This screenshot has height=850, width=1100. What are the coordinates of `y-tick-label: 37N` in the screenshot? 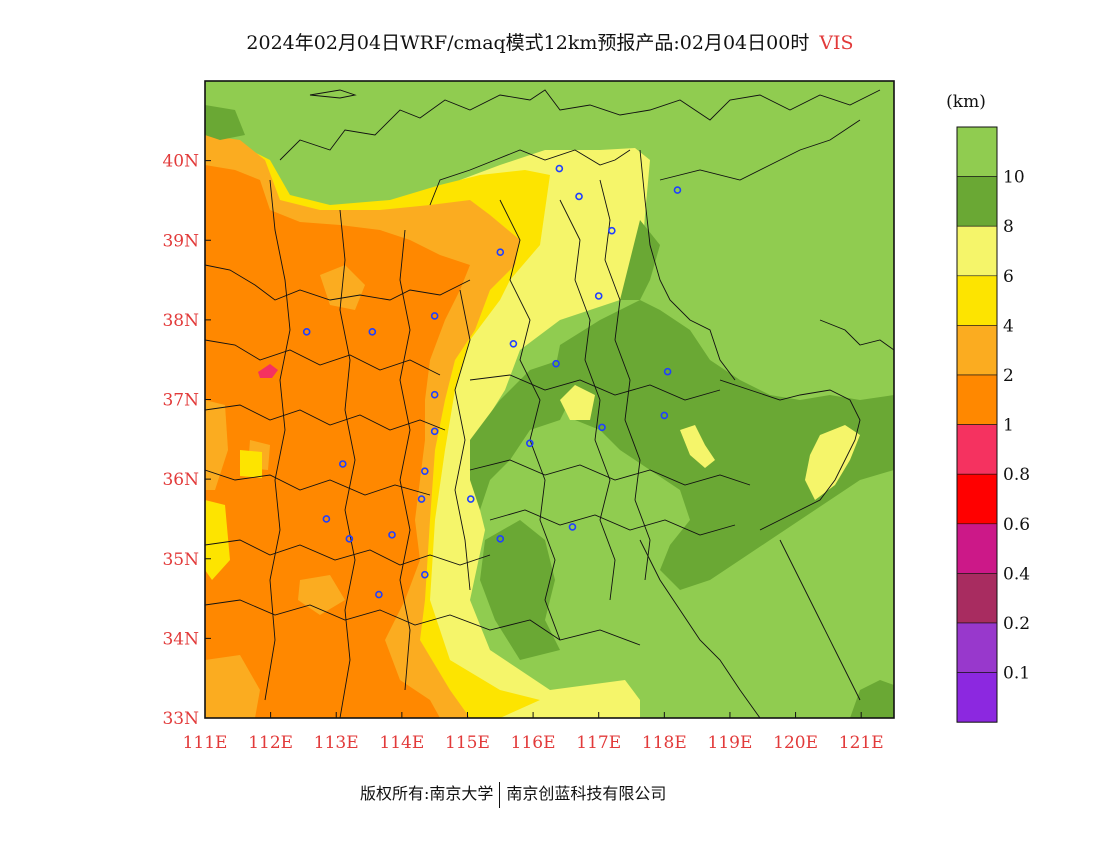 It's located at (180, 401).